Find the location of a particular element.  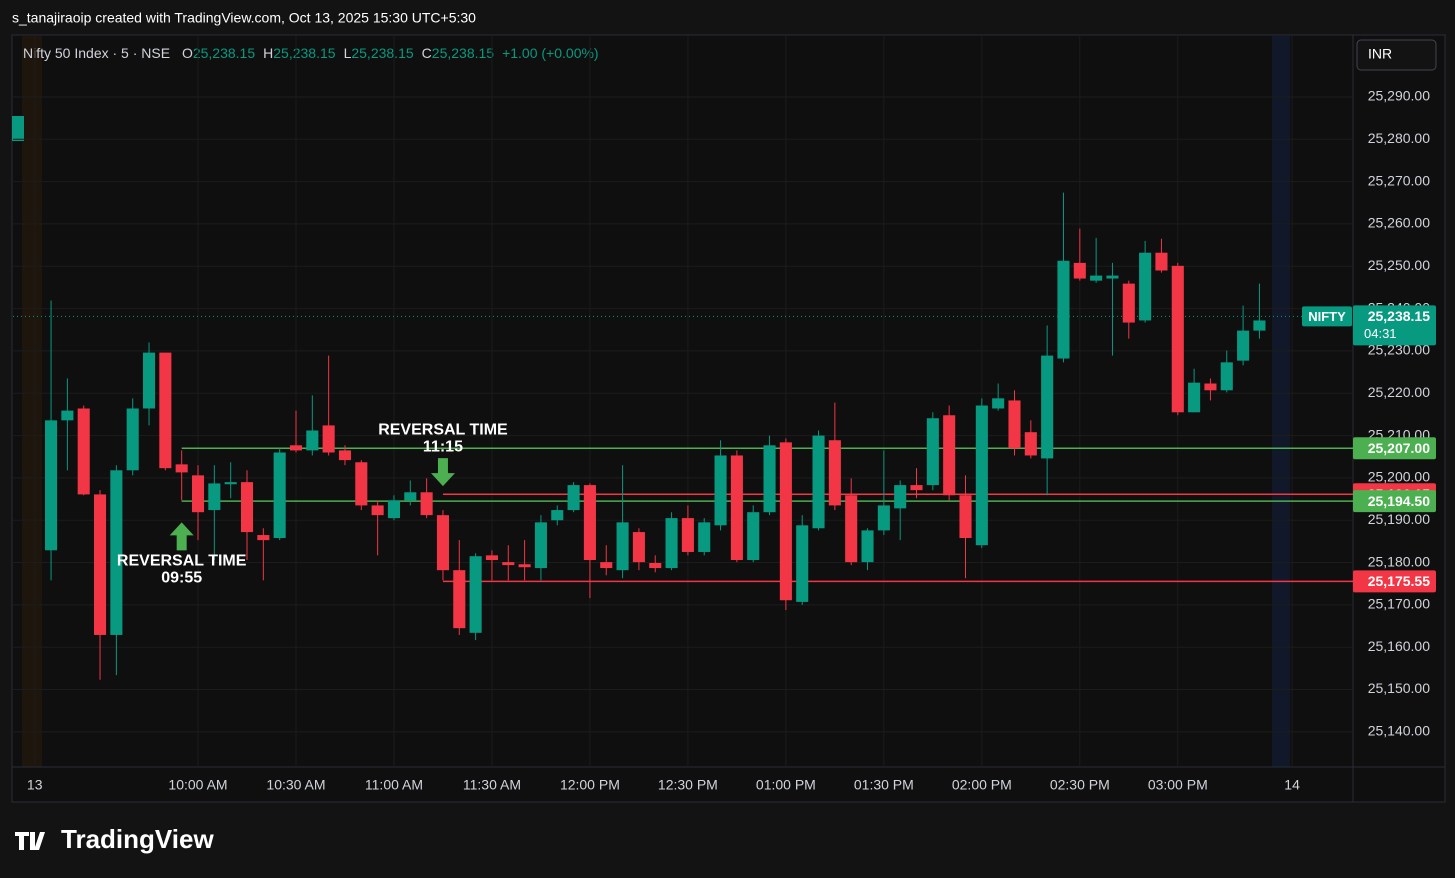

indicator-marker is located at coordinates (18, 128).